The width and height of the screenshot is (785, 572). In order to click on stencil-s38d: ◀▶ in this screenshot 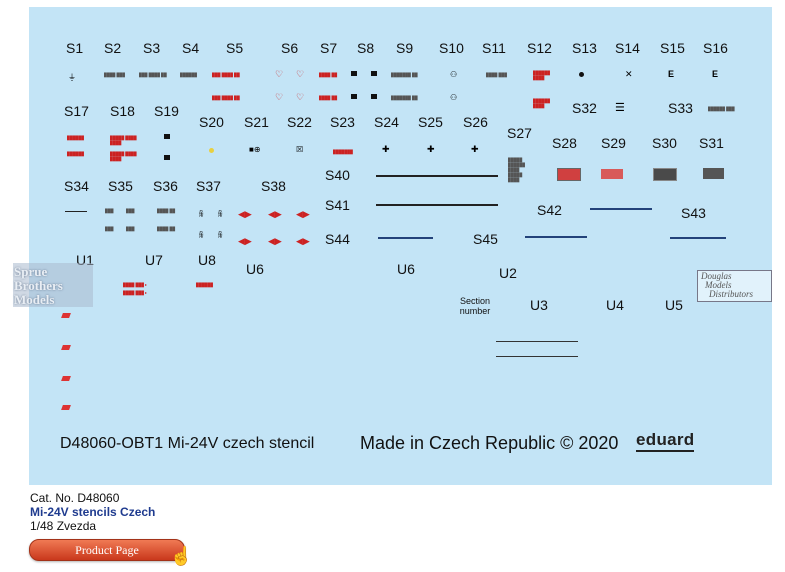, I will do `click(245, 241)`.